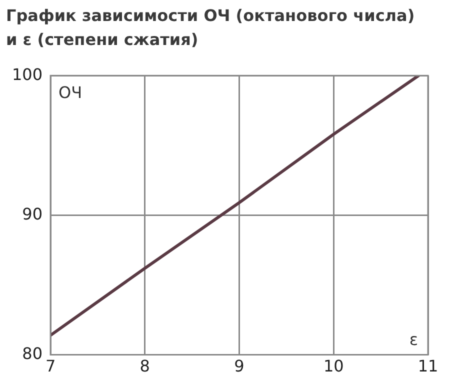 The height and width of the screenshot is (384, 450). Describe the element at coordinates (32, 353) in the screenshot. I see `y-tick-label: 80` at that location.